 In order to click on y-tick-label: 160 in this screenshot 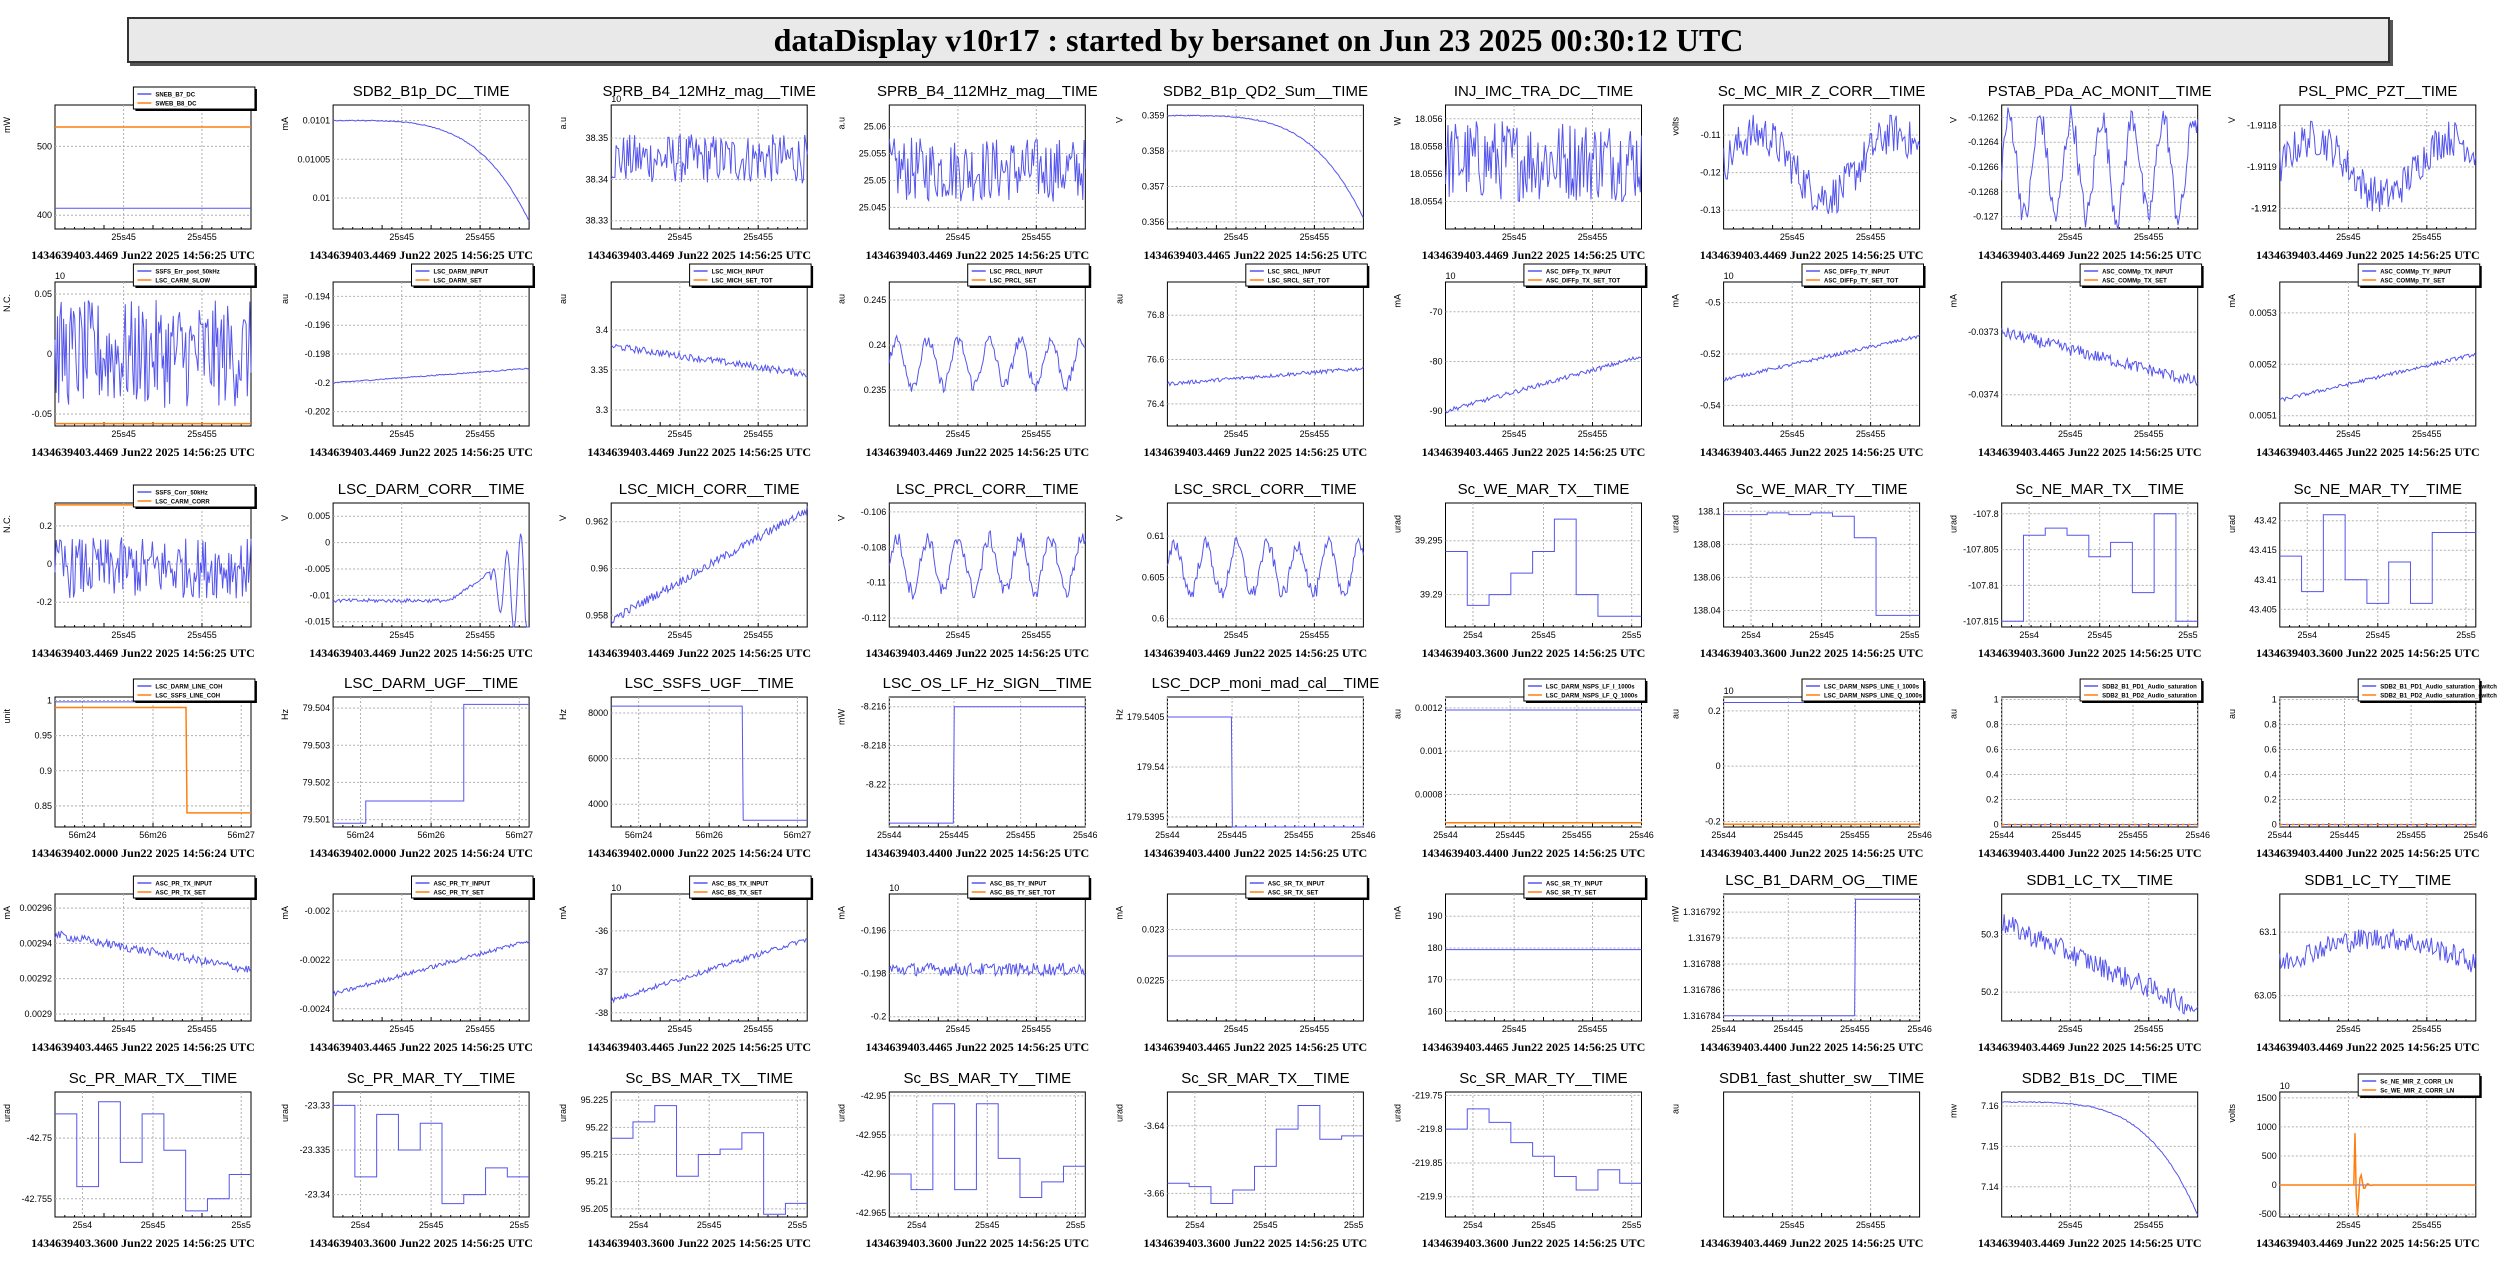, I will do `click(1434, 1011)`.